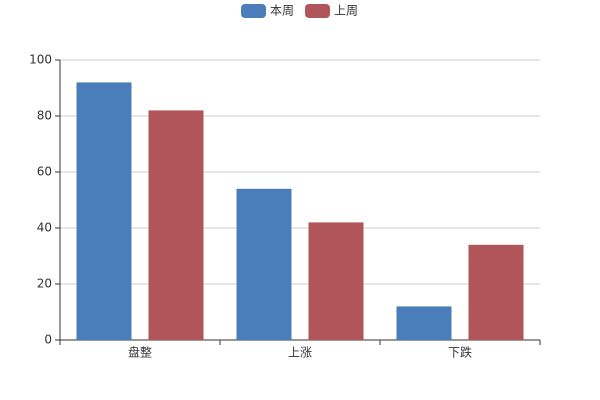 The height and width of the screenshot is (400, 600). What do you see at coordinates (40, 60) in the screenshot?
I see `y-tick-label: 100` at bounding box center [40, 60].